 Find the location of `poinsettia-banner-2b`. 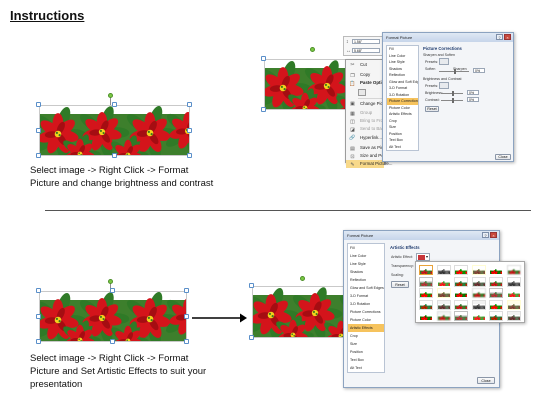

poinsettia-banner-2b is located at coordinates (299, 312).